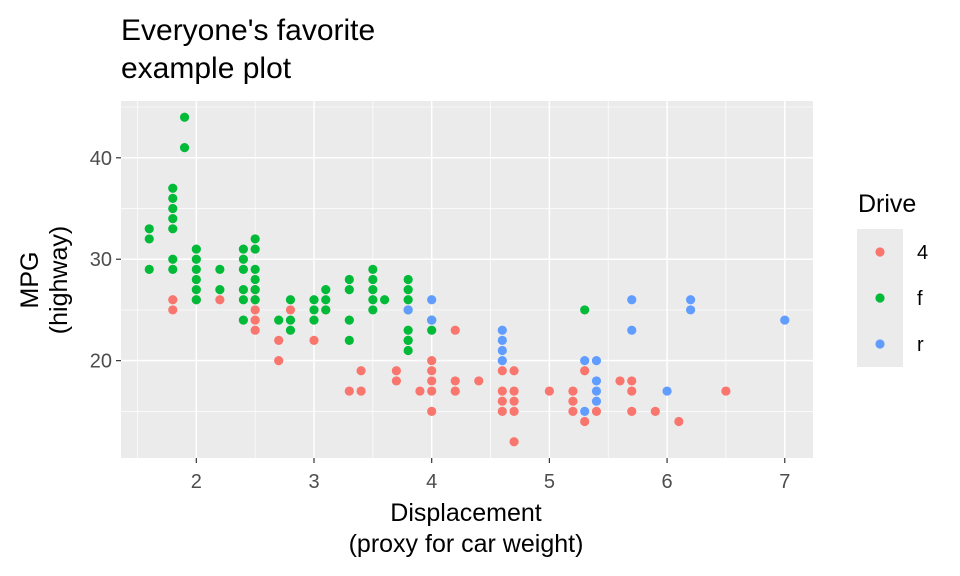 The width and height of the screenshot is (960, 576). Describe the element at coordinates (59, 280) in the screenshot. I see `y-axis-label-line-2: (highway)` at that location.